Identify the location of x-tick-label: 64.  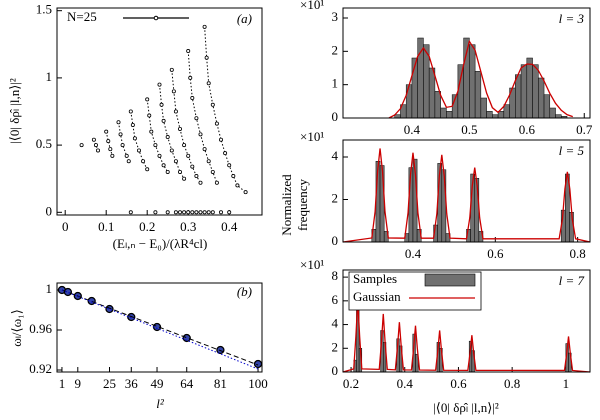
(187, 383).